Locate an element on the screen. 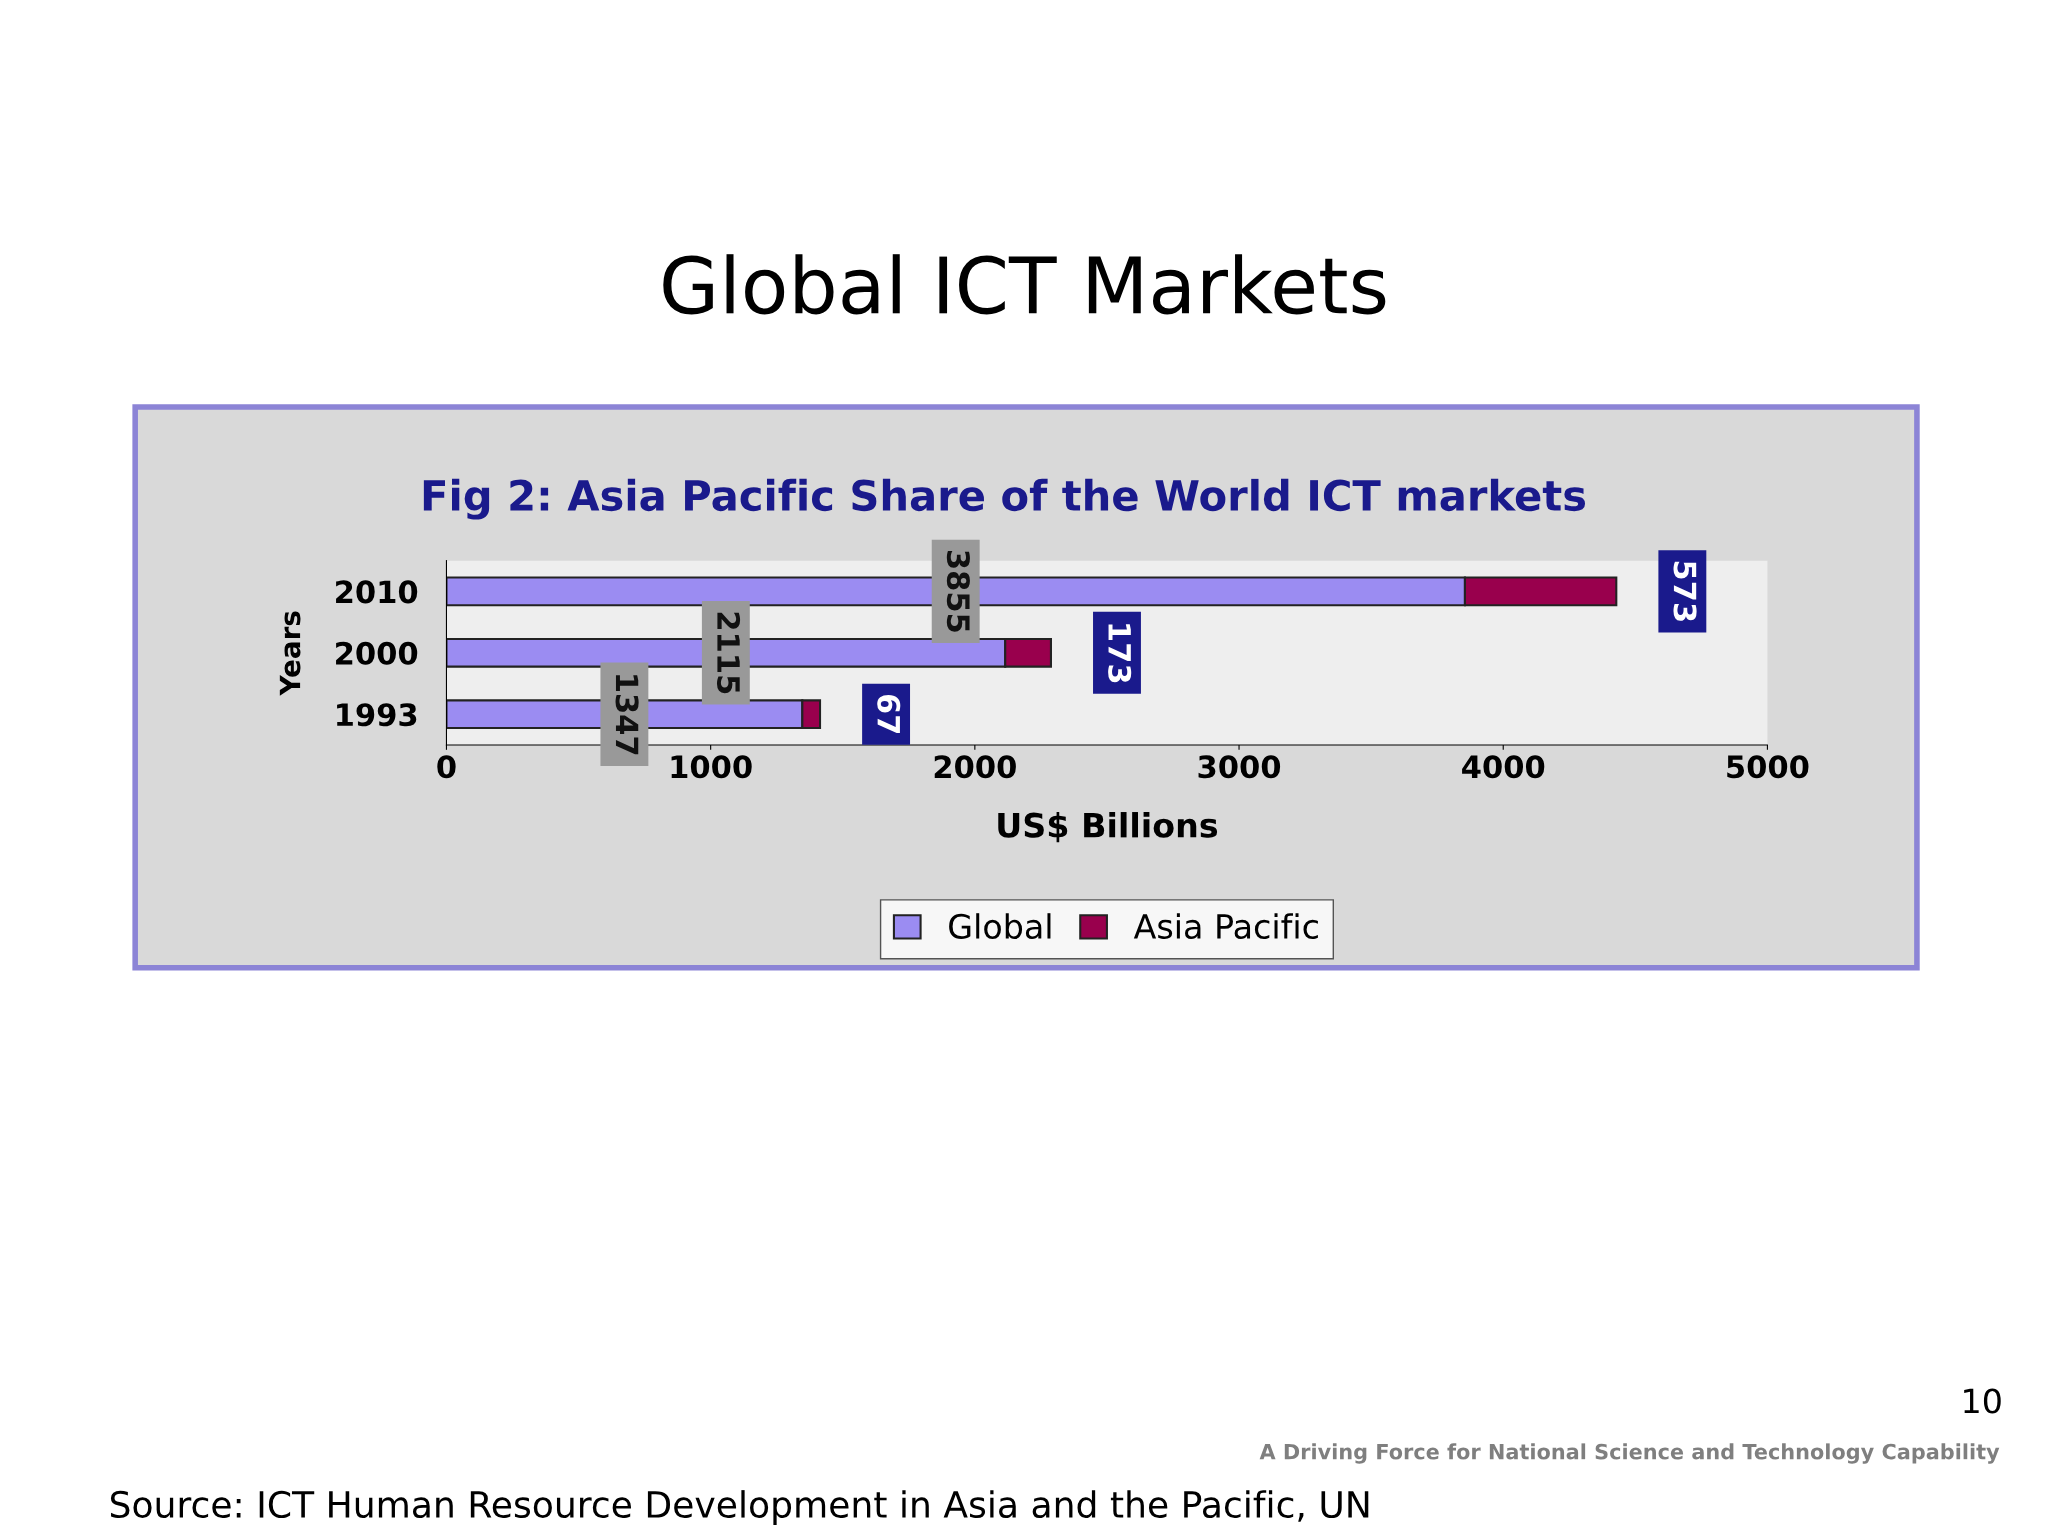 The width and height of the screenshot is (2048, 1536). source-note: Source: ICT Human Resource Development in Asia and the Pacific, UN is located at coordinates (739, 1508).